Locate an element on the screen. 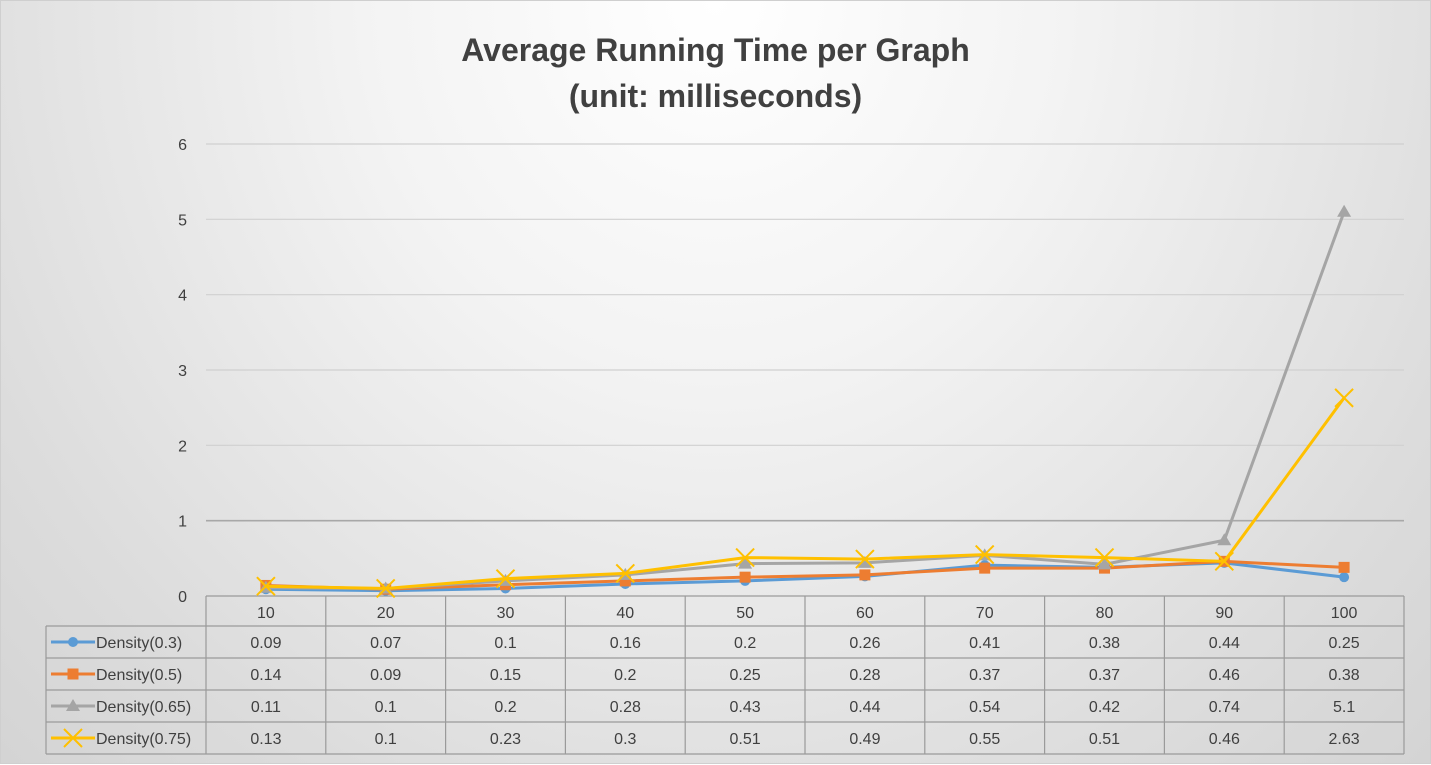 The width and height of the screenshot is (1431, 765). legend-series-name: Density(0.65) is located at coordinates (143, 707).